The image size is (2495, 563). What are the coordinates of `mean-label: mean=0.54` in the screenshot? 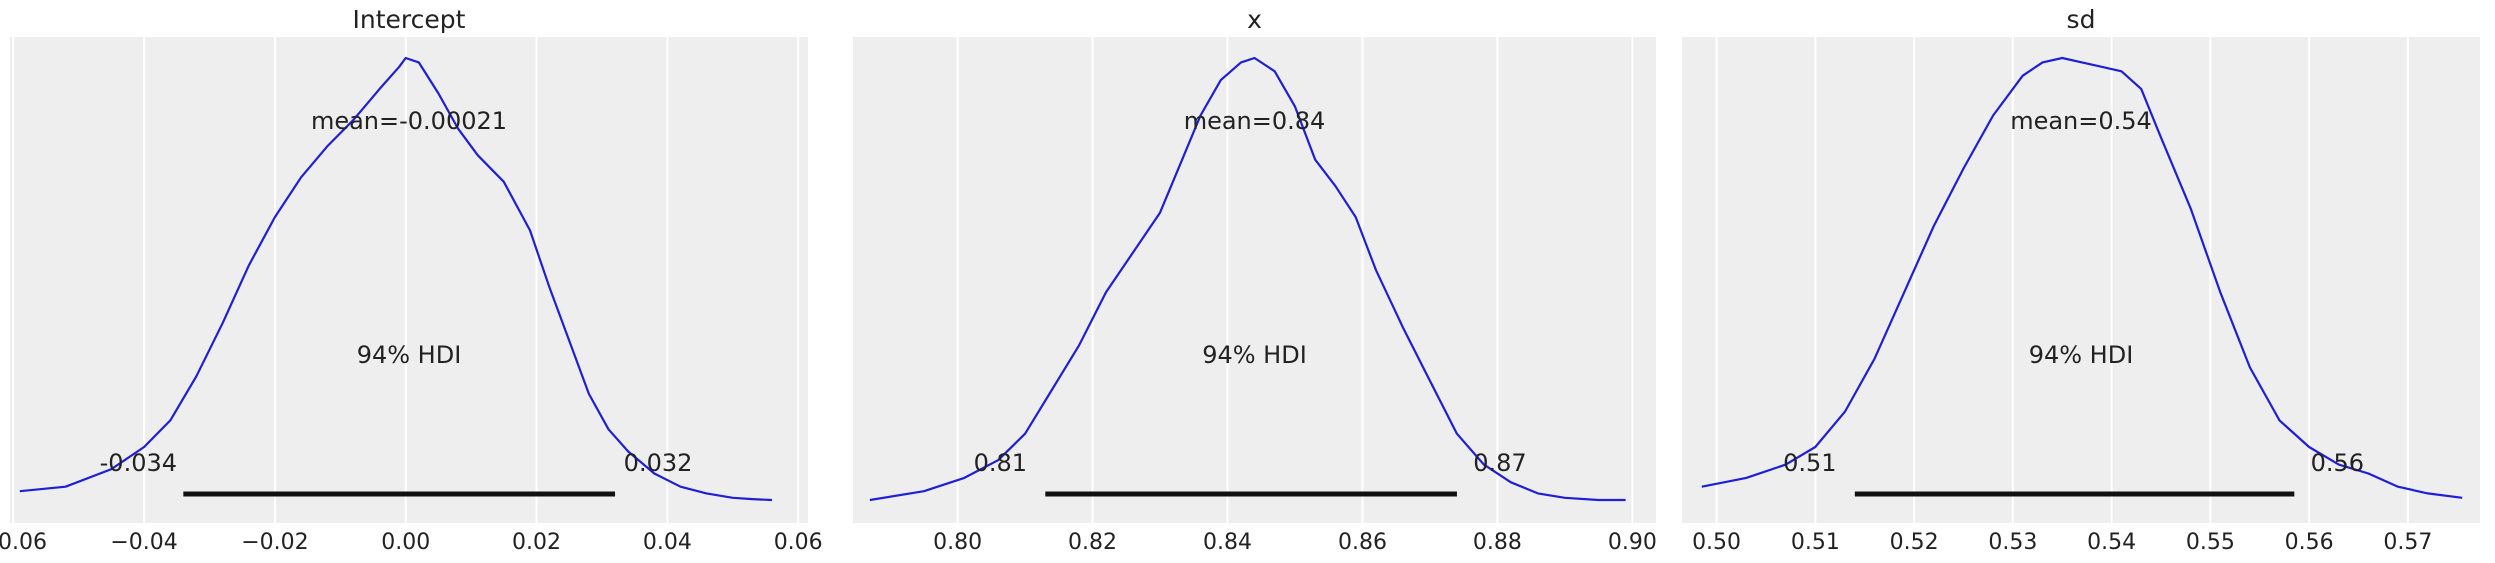 It's located at (2081, 121).